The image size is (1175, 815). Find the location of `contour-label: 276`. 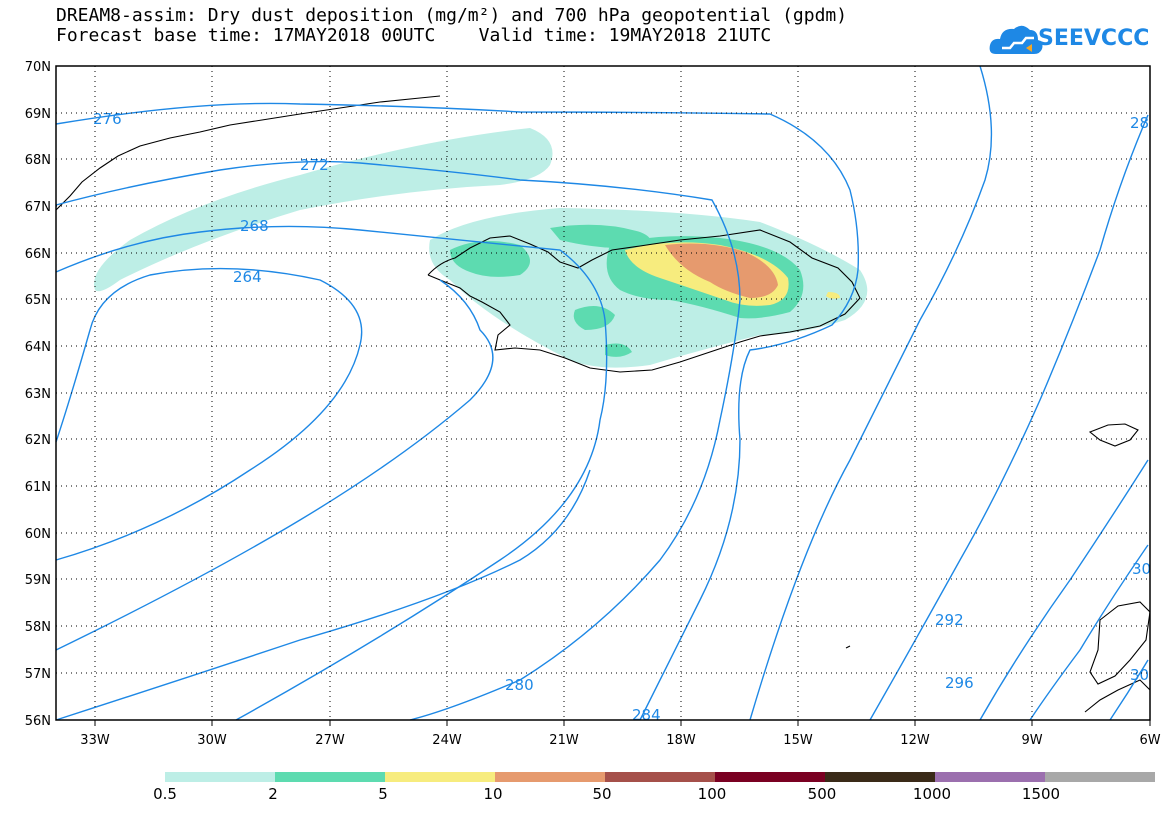

contour-label: 276 is located at coordinates (107, 119).